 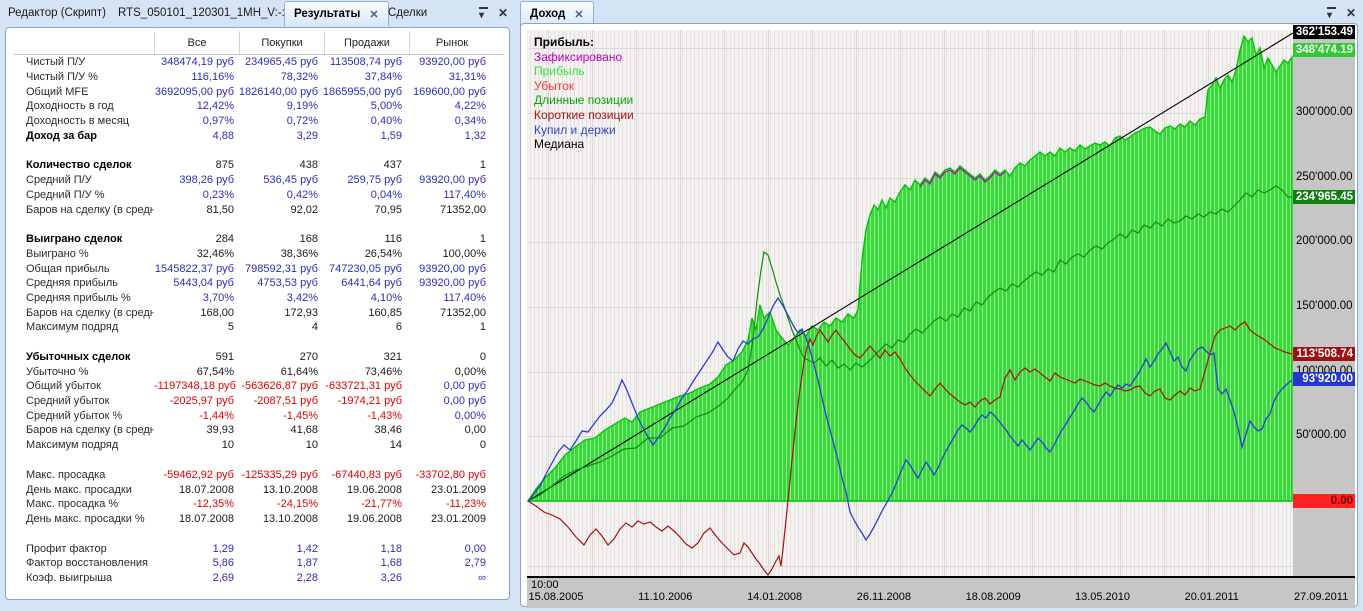 I want to click on right-panel-close-icon: ✕, so click(x=1351, y=13).